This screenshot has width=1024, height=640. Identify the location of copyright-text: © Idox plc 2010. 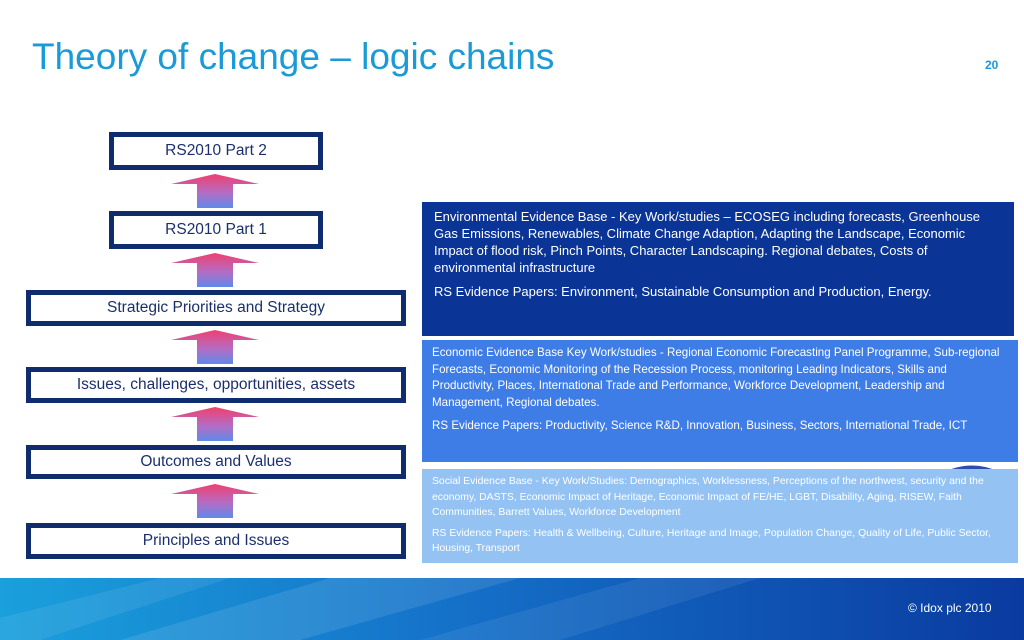
(950, 608).